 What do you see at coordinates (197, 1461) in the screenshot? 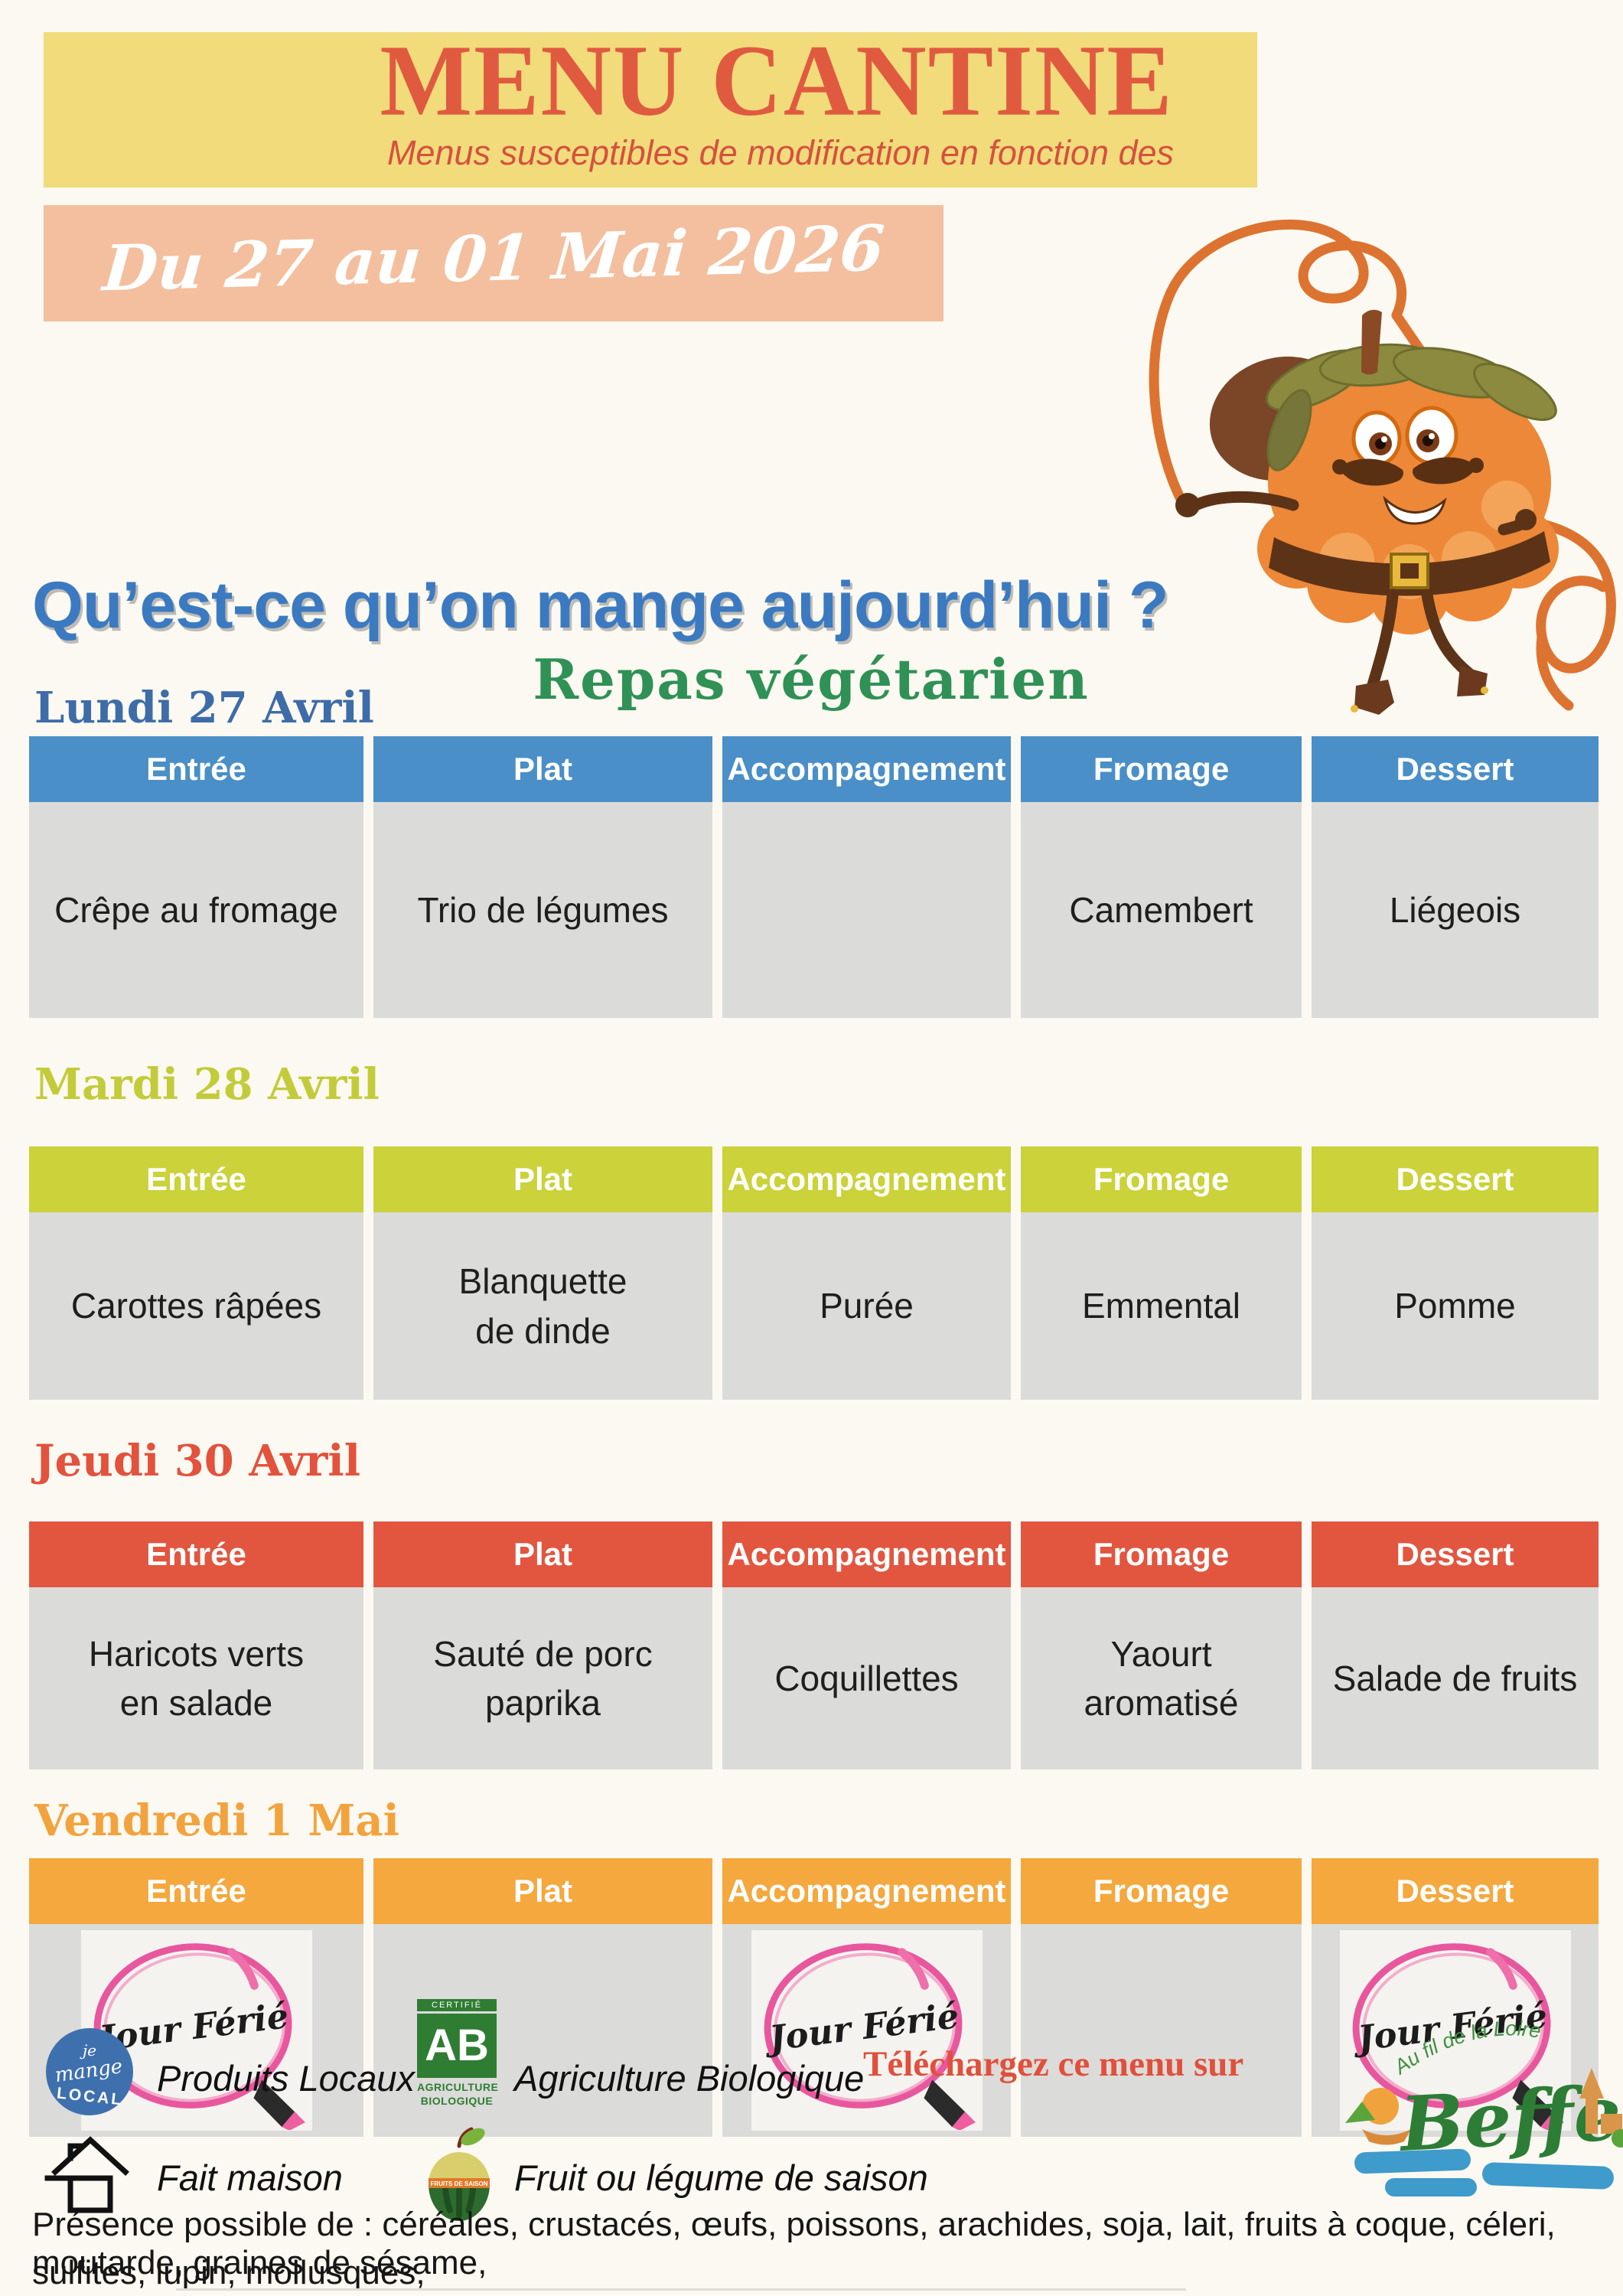
I see `day-heading-thursday: Jeudi 30 Avril` at bounding box center [197, 1461].